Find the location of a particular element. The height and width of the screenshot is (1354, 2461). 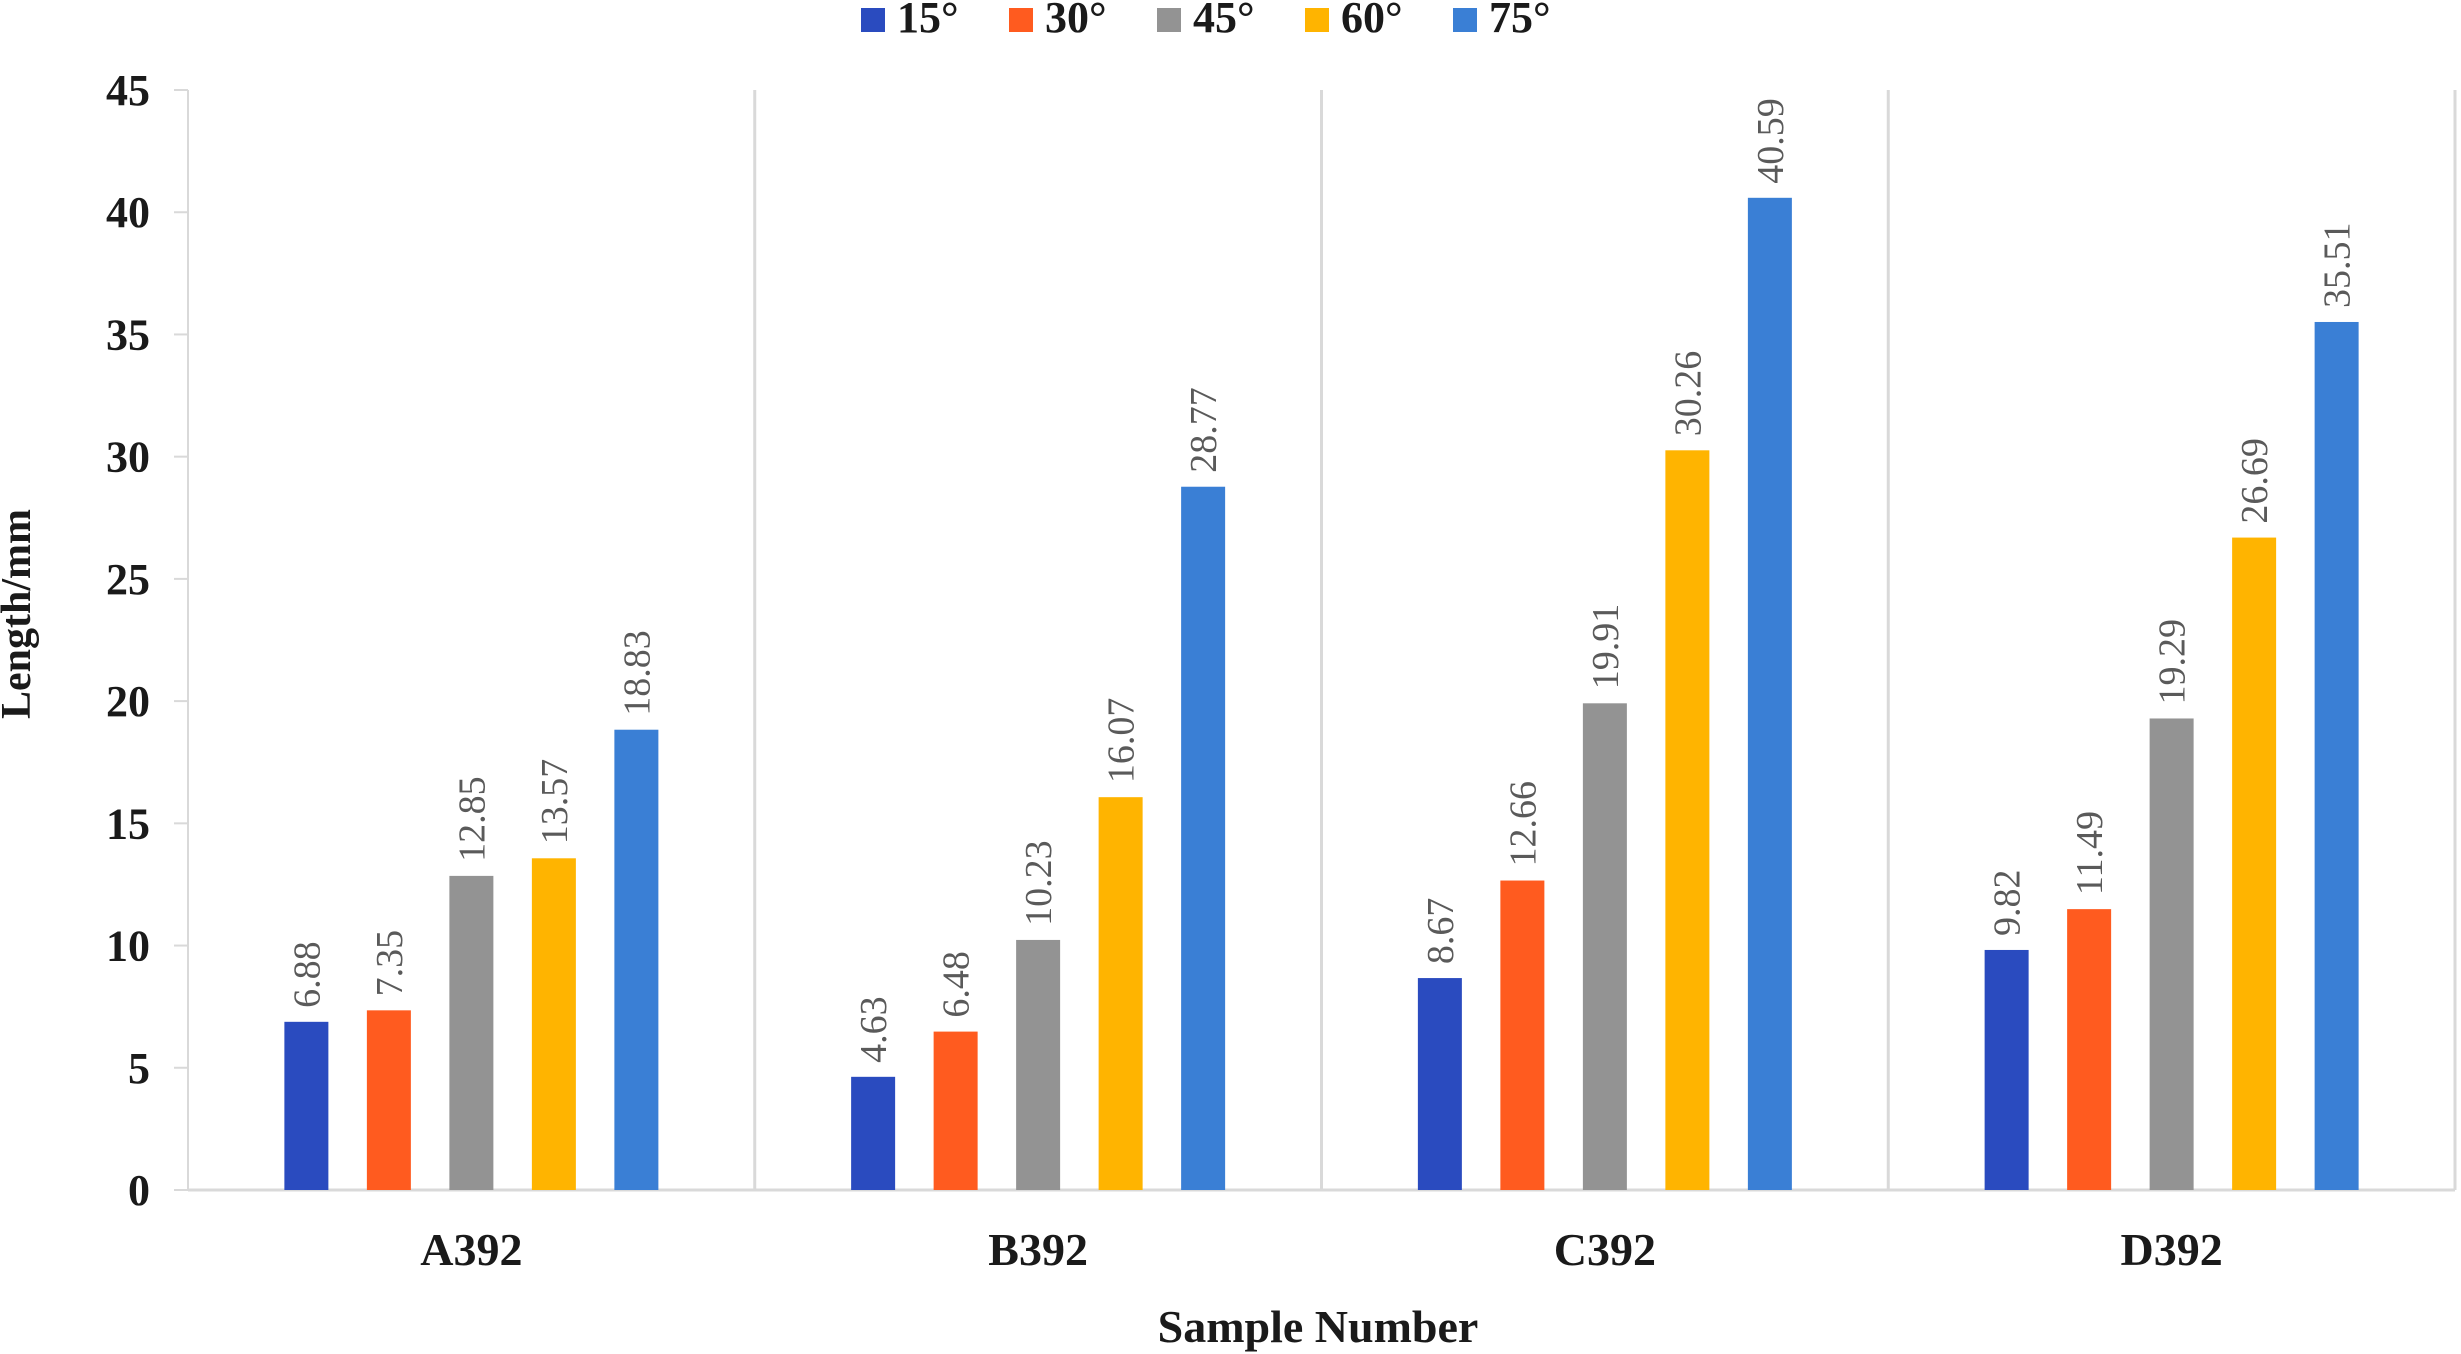

y-axis: 0 5 10 15 20 25 30 35 40 45 is located at coordinates (147, 640).